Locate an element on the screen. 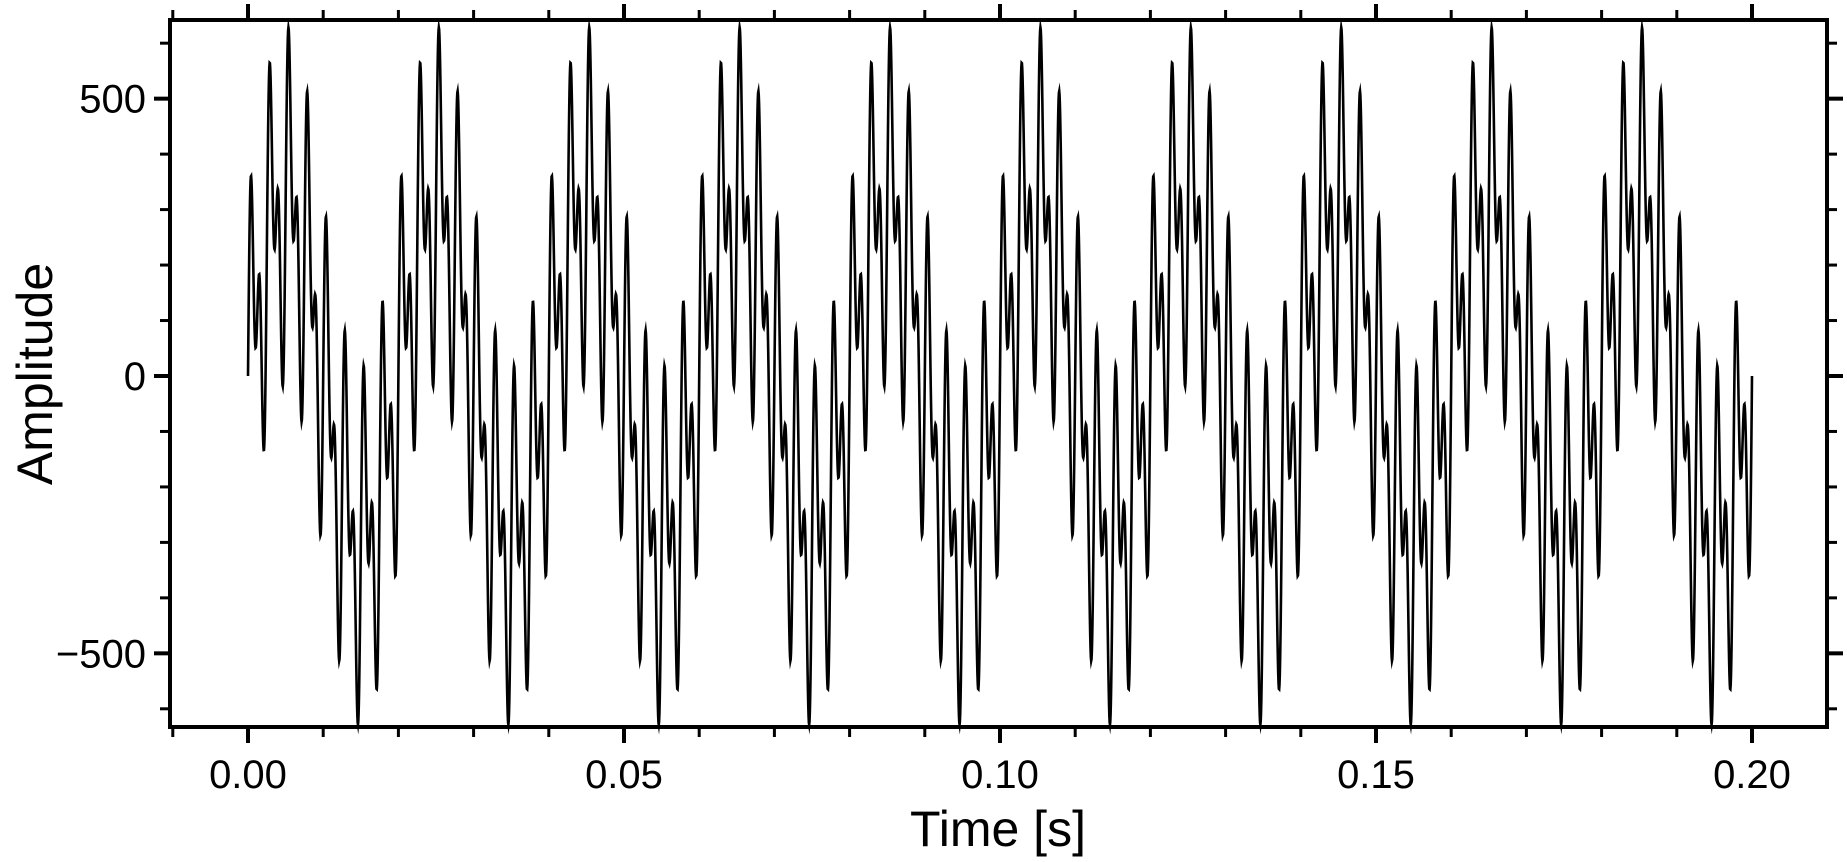 The width and height of the screenshot is (1847, 862). x-tick-label: 0.15 is located at coordinates (1376, 775).